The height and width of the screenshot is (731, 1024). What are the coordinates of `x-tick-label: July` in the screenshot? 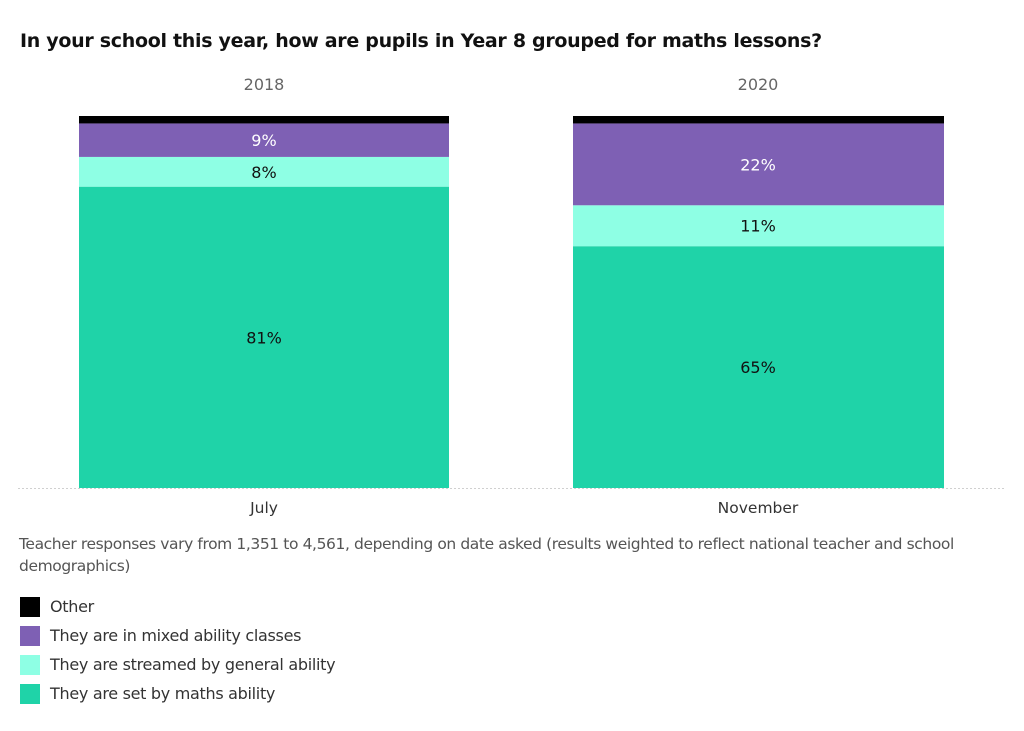 It's located at (263, 508).